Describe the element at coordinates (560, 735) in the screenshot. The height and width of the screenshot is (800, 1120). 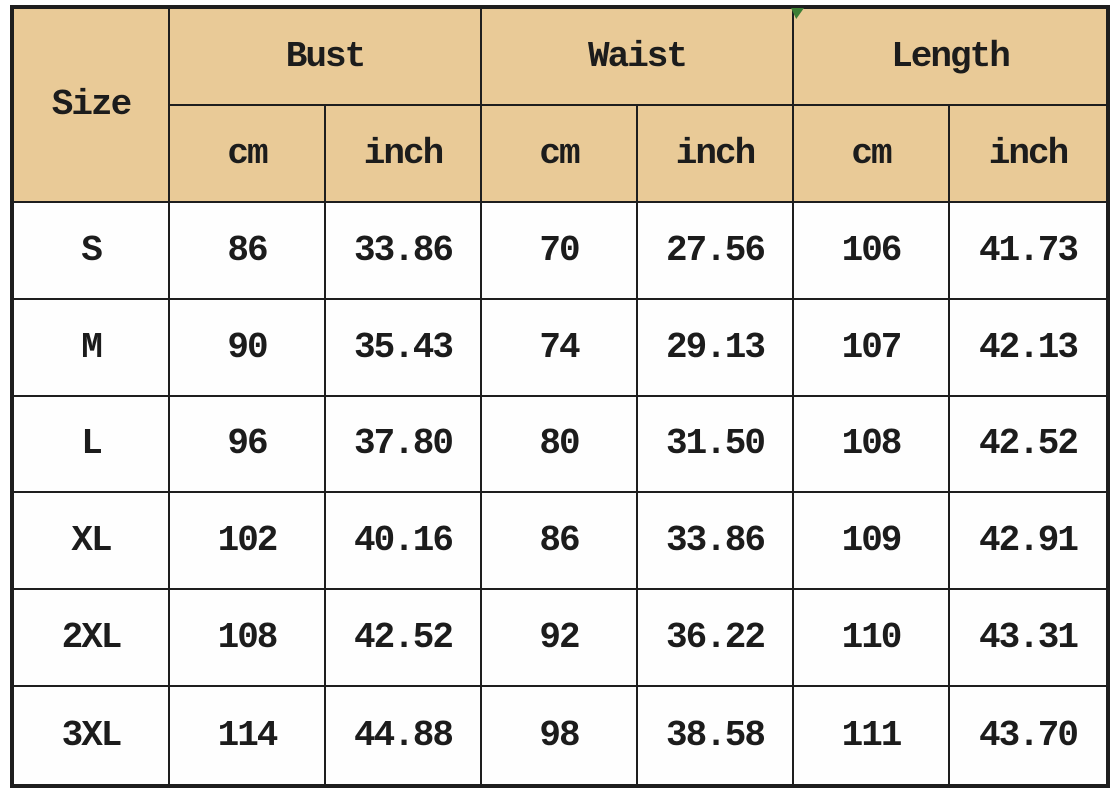
I see `data-cell: 98` at that location.